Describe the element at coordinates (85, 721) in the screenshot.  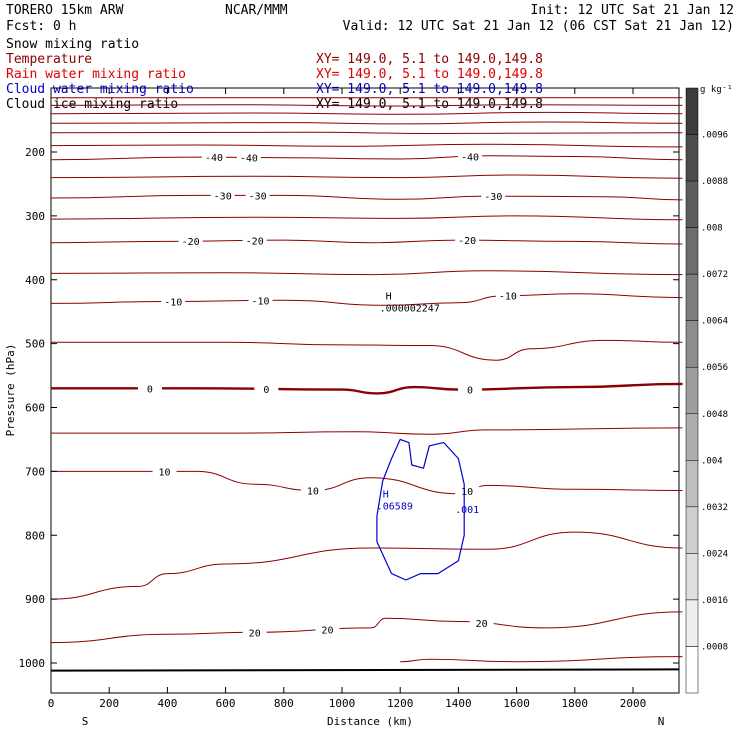
I see `x-end-label-left: S` at that location.